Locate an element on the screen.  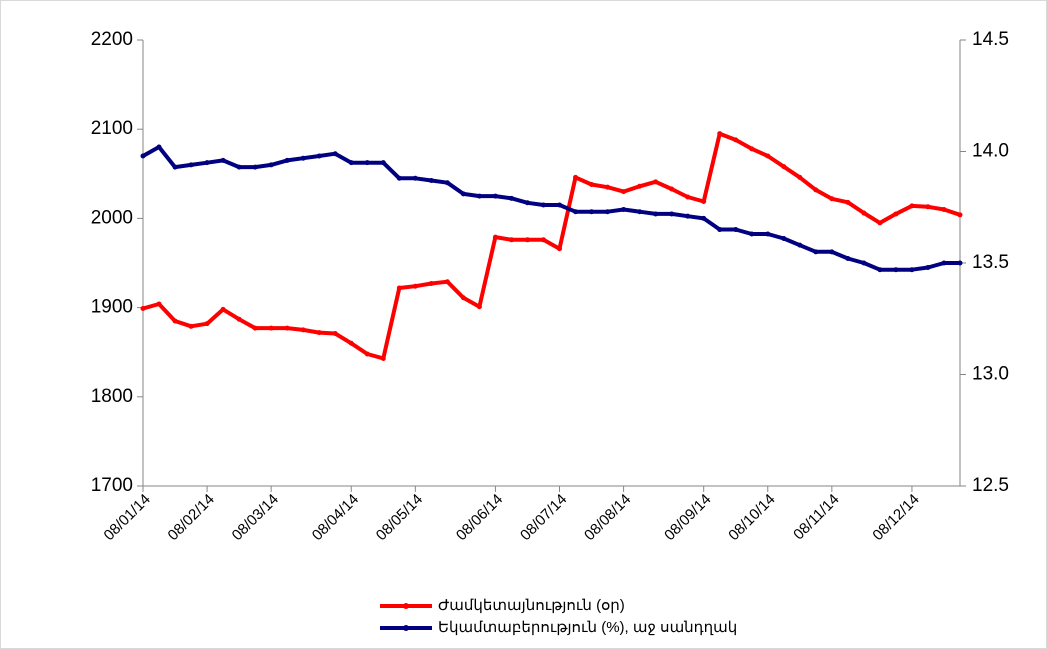
legend-label: Ժամկետայնություն (օր) is located at coordinates (531, 605).